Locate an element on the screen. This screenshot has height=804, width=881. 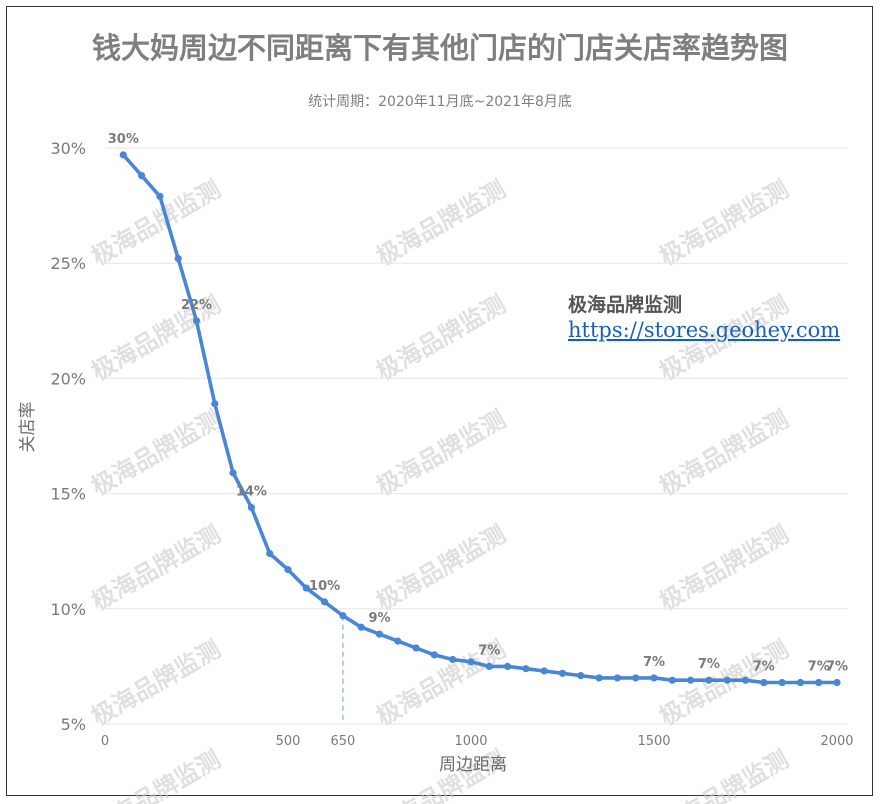
data-label: 14% is located at coordinates (251, 491).